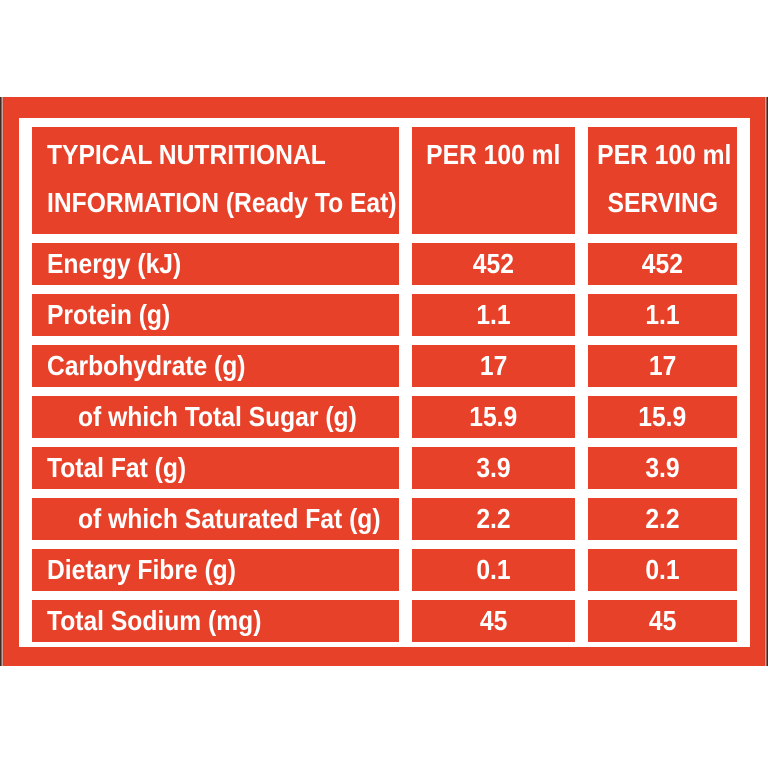  Describe the element at coordinates (186, 154) in the screenshot. I see `header-title-line1: TYPICAL NUTRITIONAL` at that location.